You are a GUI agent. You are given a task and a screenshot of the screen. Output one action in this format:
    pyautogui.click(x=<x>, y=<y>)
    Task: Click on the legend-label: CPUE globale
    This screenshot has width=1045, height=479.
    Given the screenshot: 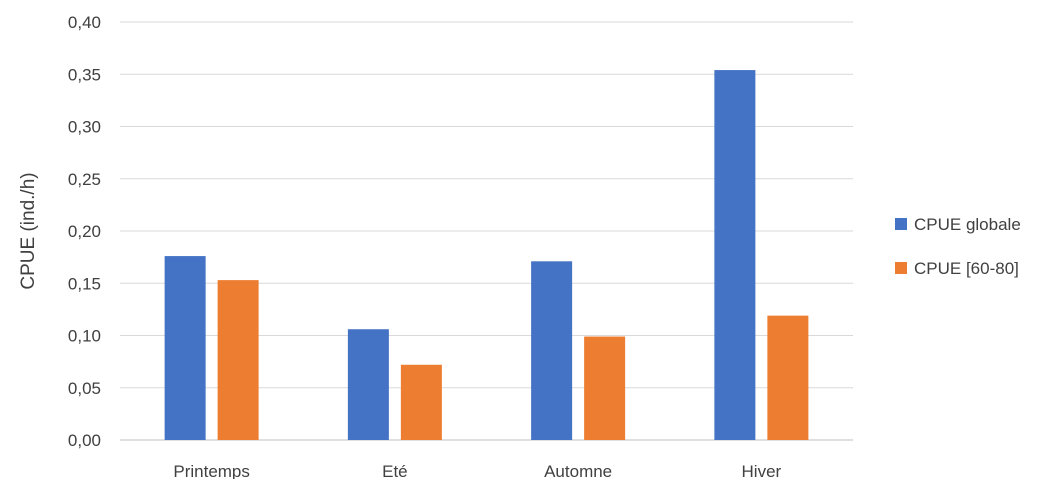 What is the action you would take?
    pyautogui.click(x=967, y=224)
    